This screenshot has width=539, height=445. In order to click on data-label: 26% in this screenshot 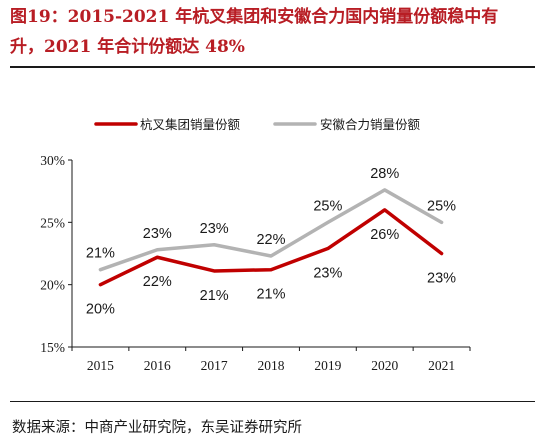, I will do `click(384, 235)`.